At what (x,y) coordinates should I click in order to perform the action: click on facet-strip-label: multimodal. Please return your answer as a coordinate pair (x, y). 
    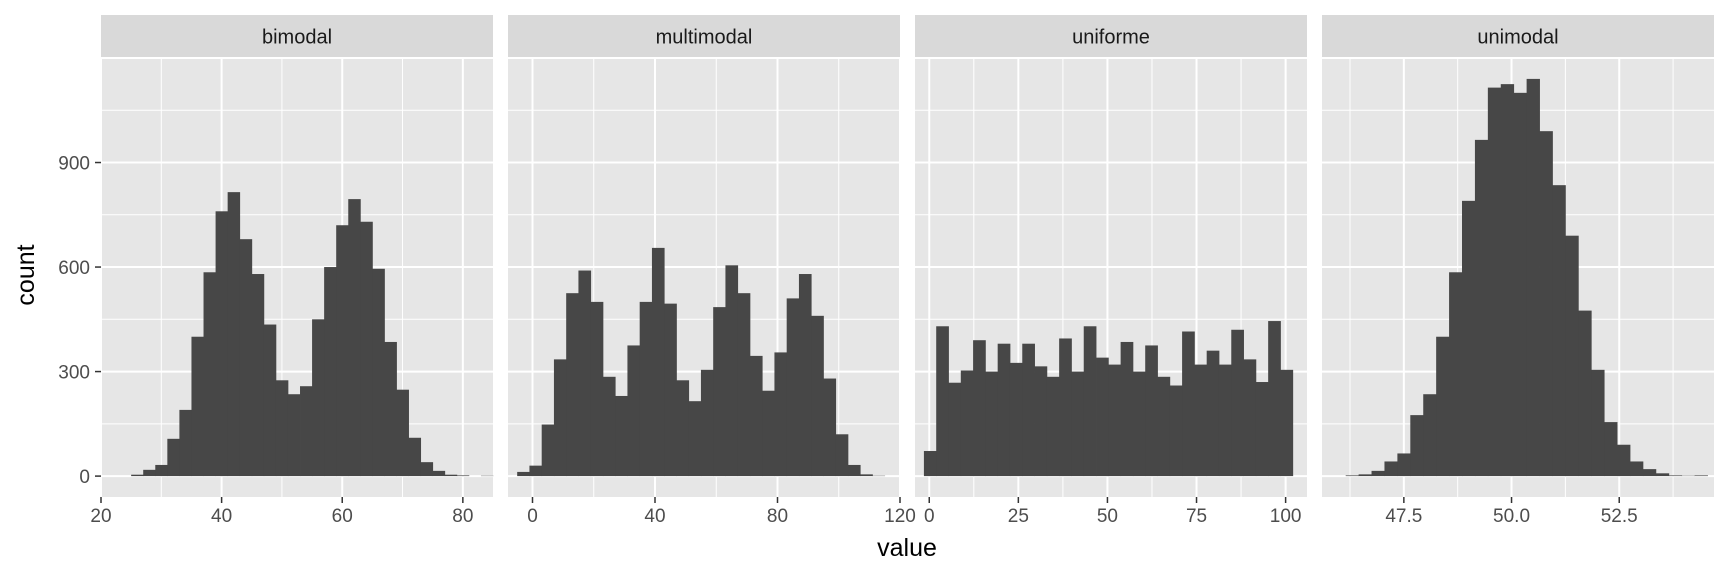
    Looking at the image, I should click on (704, 38).